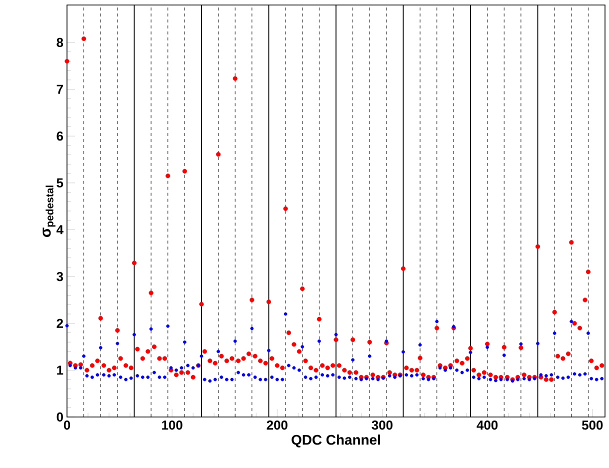  I want to click on y-tick-label: 3, so click(60, 277).